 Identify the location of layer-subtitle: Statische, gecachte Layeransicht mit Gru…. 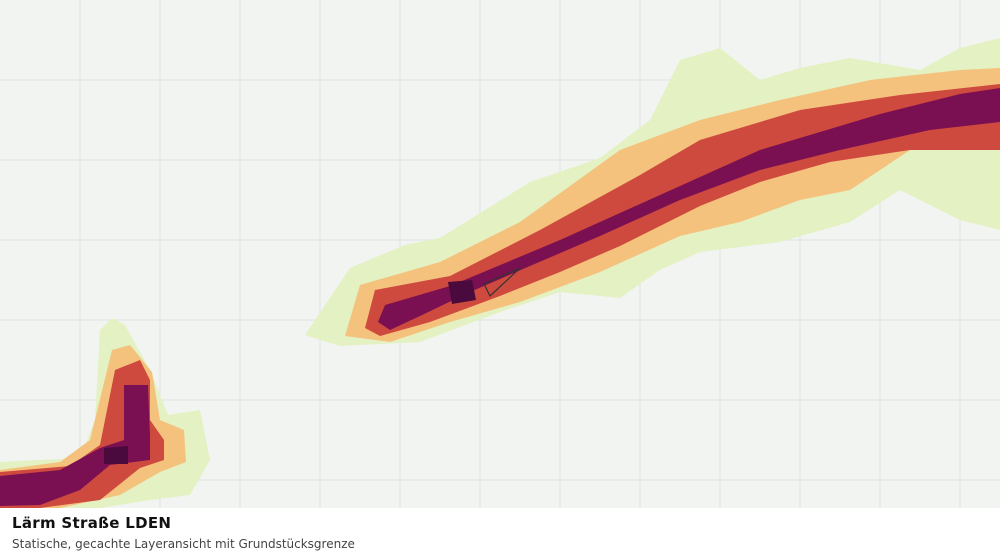
(183, 544).